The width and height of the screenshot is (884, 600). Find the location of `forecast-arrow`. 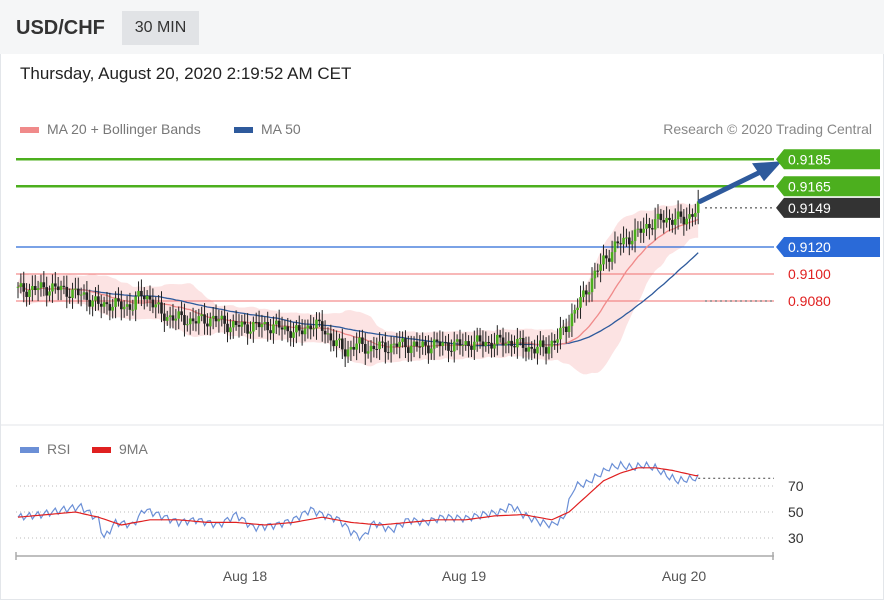

forecast-arrow is located at coordinates (739, 182).